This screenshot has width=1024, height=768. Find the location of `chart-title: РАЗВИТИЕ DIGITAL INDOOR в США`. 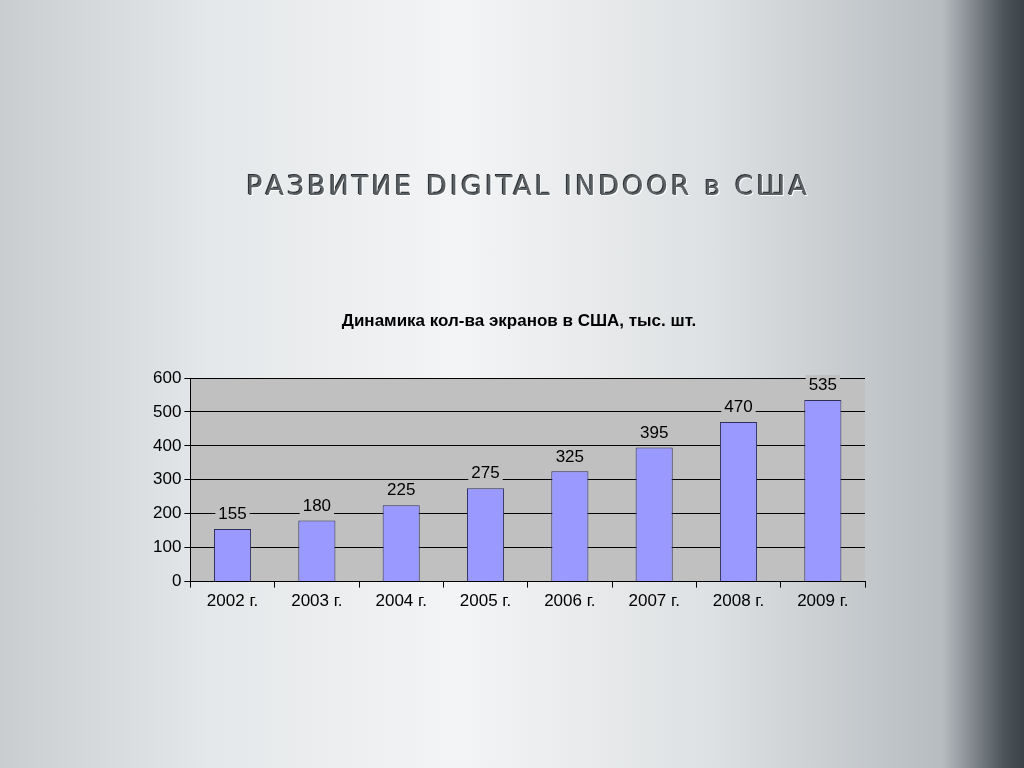

chart-title: РАЗВИТИЕ DIGITAL INDOOR в США is located at coordinates (528, 185).